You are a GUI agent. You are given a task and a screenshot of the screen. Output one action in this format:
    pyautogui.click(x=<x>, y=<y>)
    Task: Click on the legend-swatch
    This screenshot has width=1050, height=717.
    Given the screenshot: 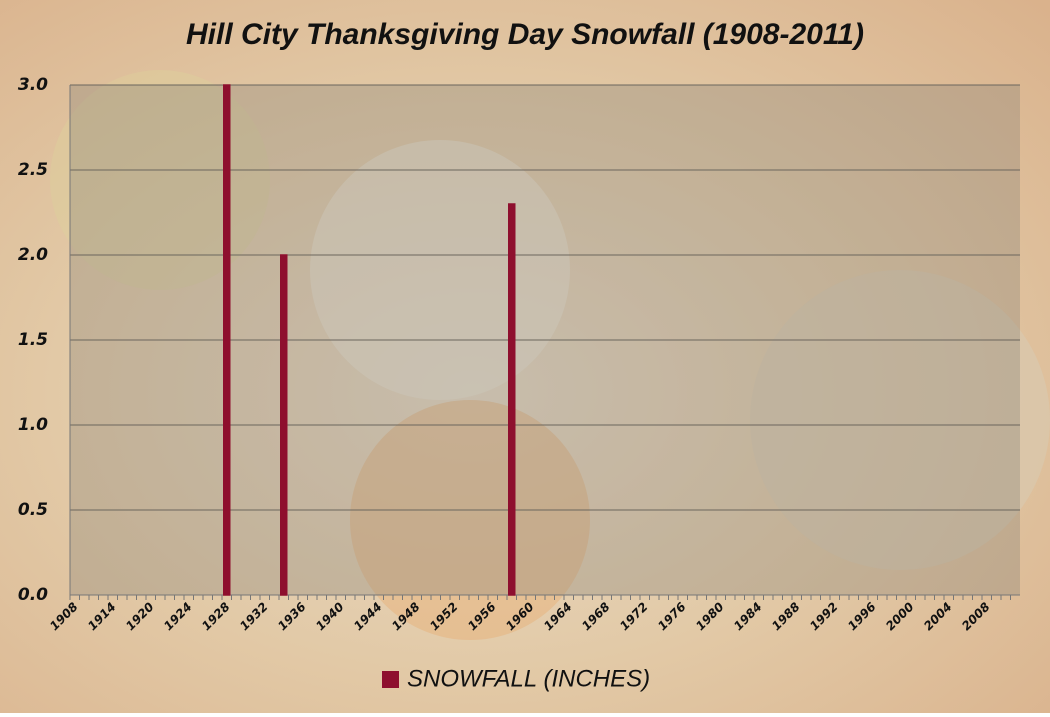 What is the action you would take?
    pyautogui.click(x=390, y=679)
    